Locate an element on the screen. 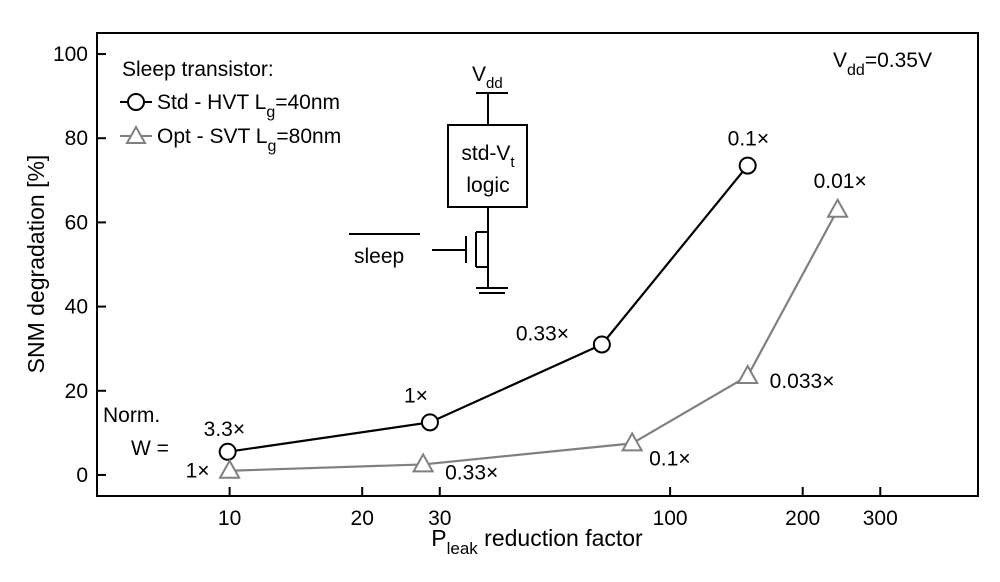 Image resolution: width=1000 pixels, height=582 pixels. inset-vdd-sub: dd is located at coordinates (494, 83).